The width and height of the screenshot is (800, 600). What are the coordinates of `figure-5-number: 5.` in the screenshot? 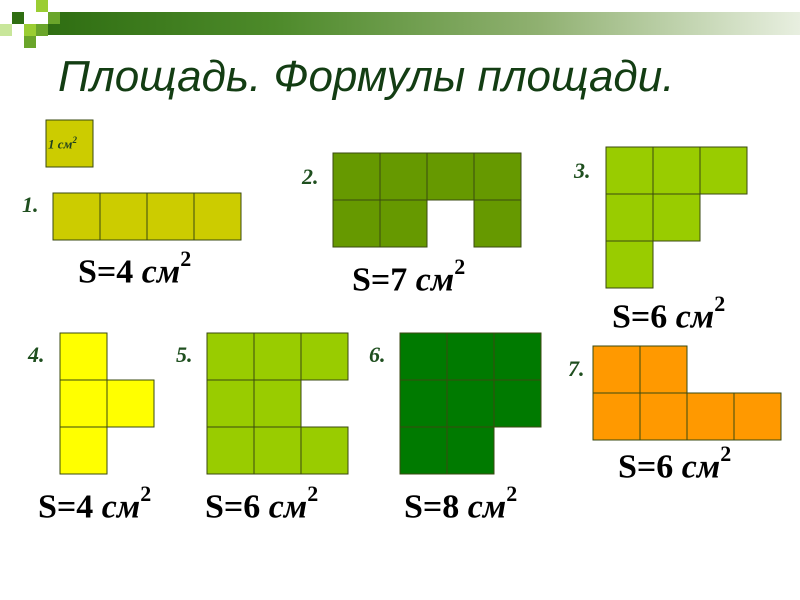 It's located at (184, 354).